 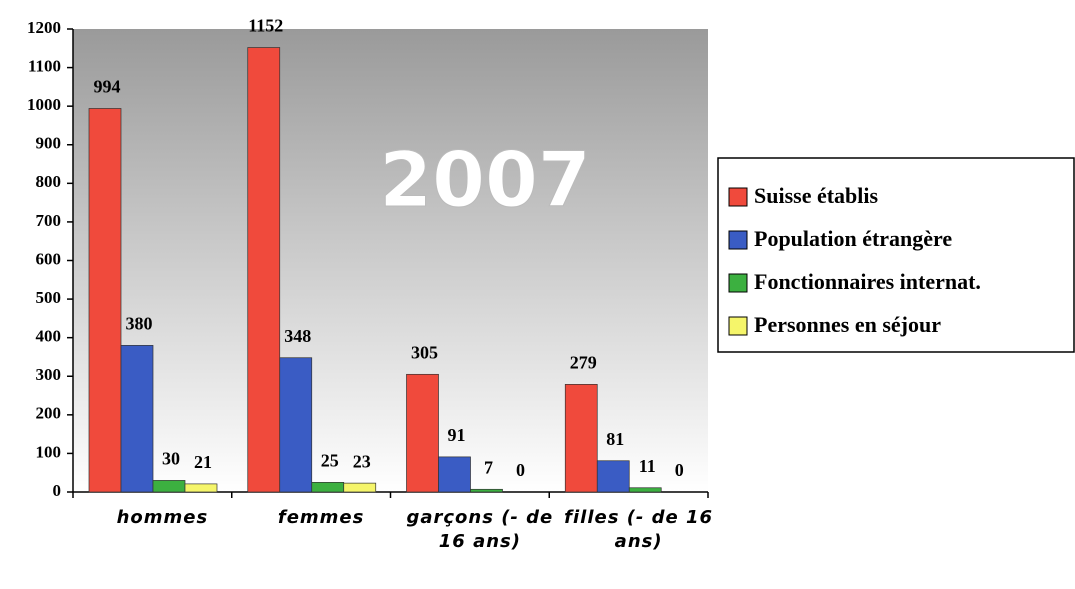 What do you see at coordinates (330, 460) in the screenshot?
I see `data-label: 25` at bounding box center [330, 460].